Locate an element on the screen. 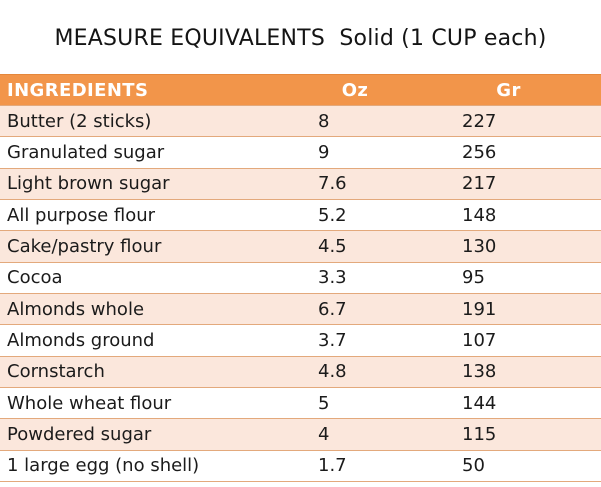 The height and width of the screenshot is (487, 601). table-row: Powdered sugar 4 115 is located at coordinates (300, 434).